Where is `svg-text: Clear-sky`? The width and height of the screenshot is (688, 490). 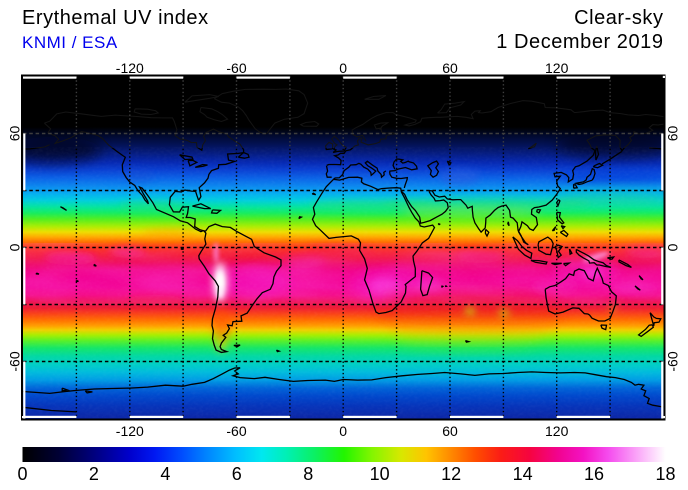
svg-text: Clear-sky is located at coordinates (618, 18).